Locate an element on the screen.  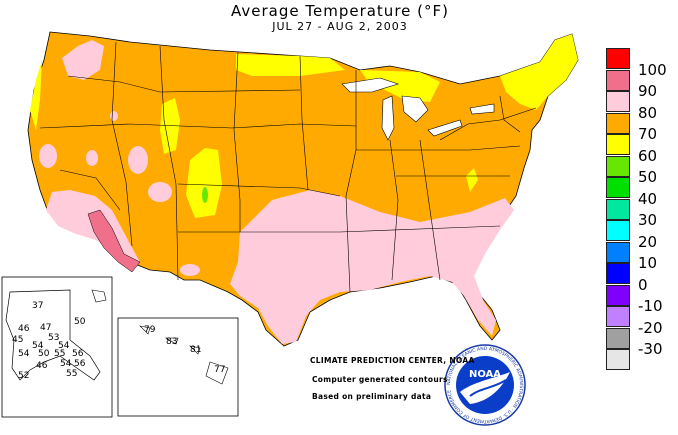
wyoming-60s-zone is located at coordinates (170, 126).